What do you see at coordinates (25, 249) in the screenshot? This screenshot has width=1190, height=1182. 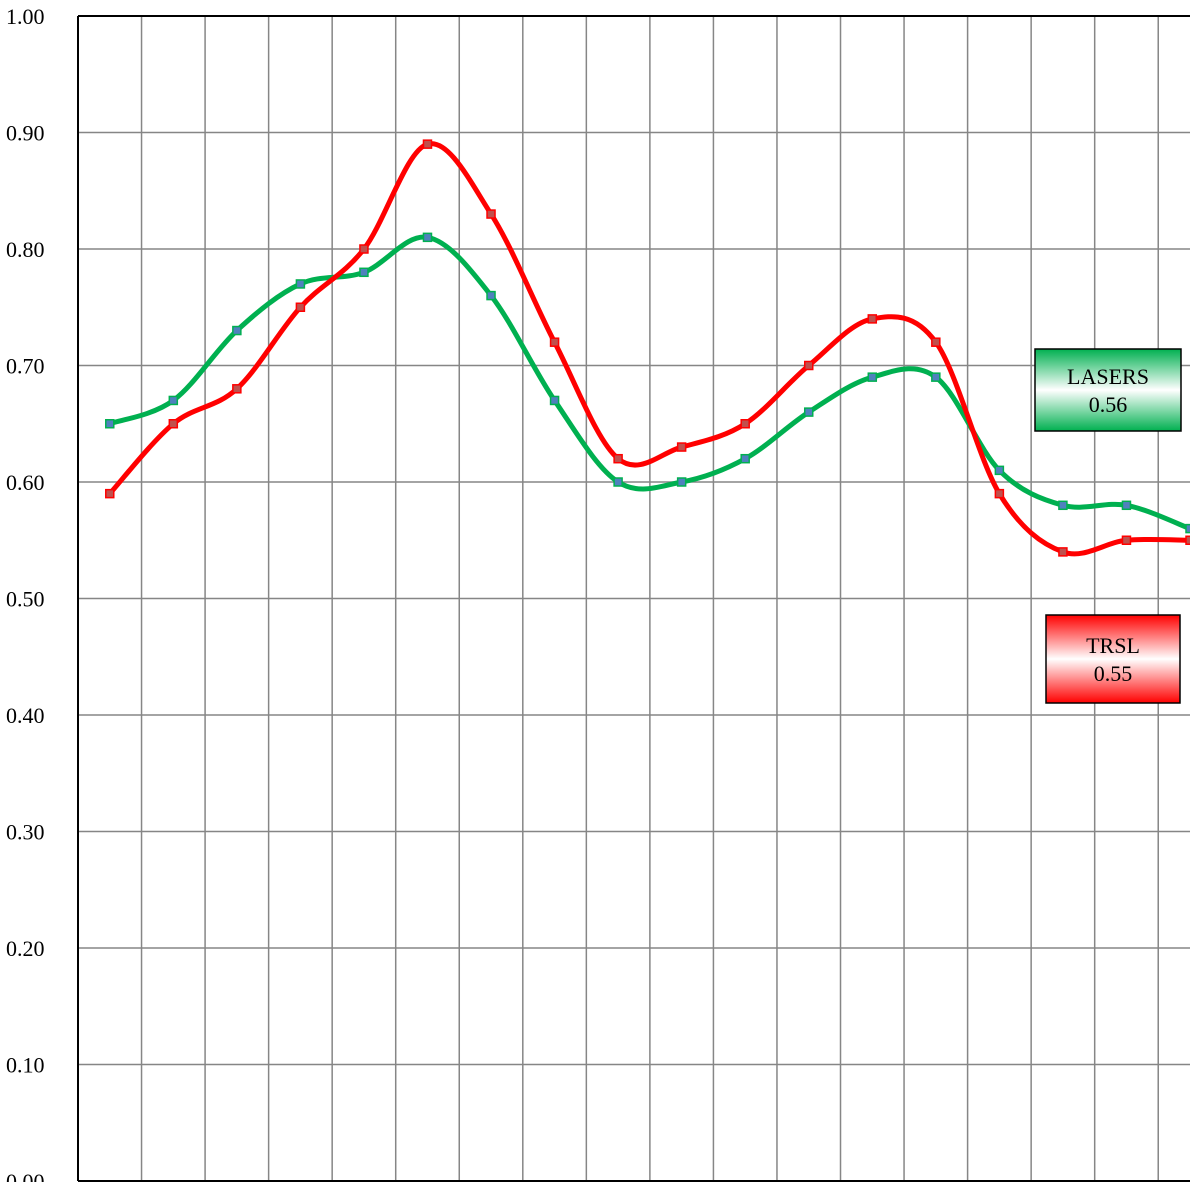 I see `y-tick-label: 0.80` at bounding box center [25, 249].